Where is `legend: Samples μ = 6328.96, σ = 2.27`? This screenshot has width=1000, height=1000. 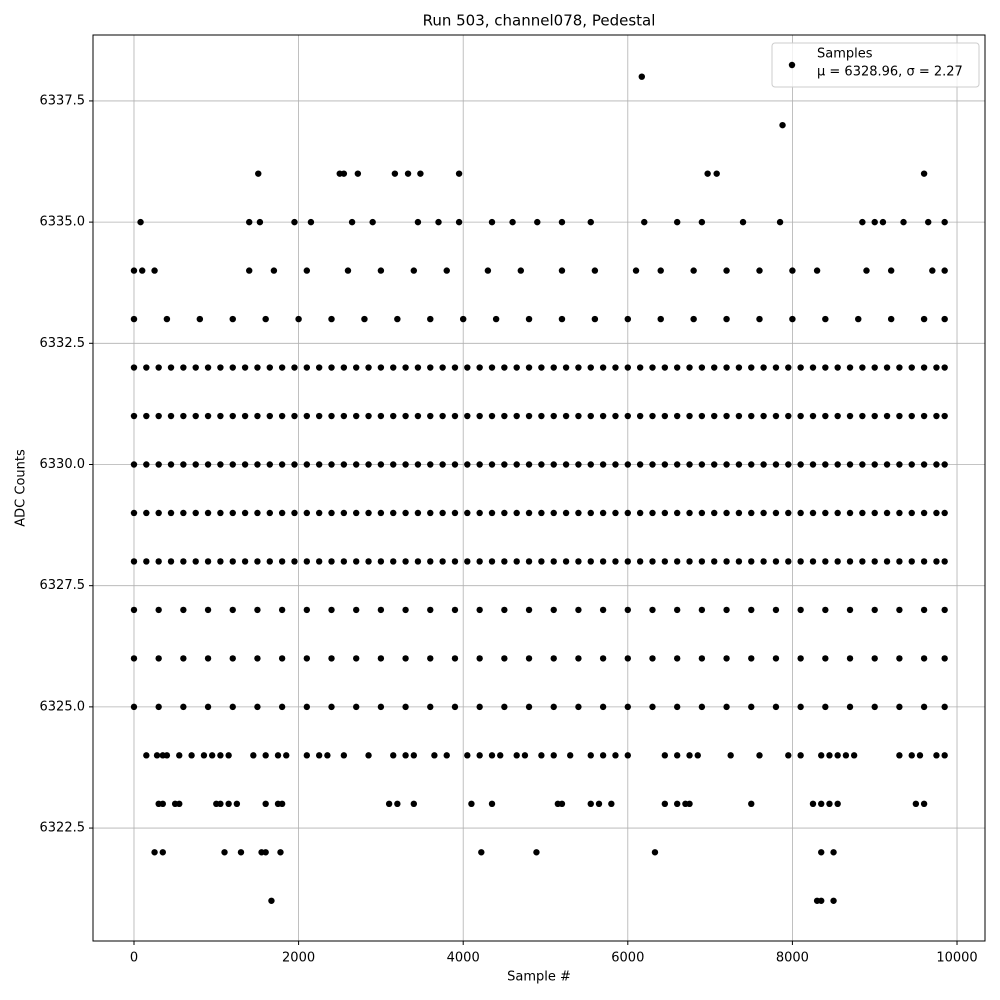 legend: Samples μ = 6328.96, σ = 2.27 is located at coordinates (875, 65).